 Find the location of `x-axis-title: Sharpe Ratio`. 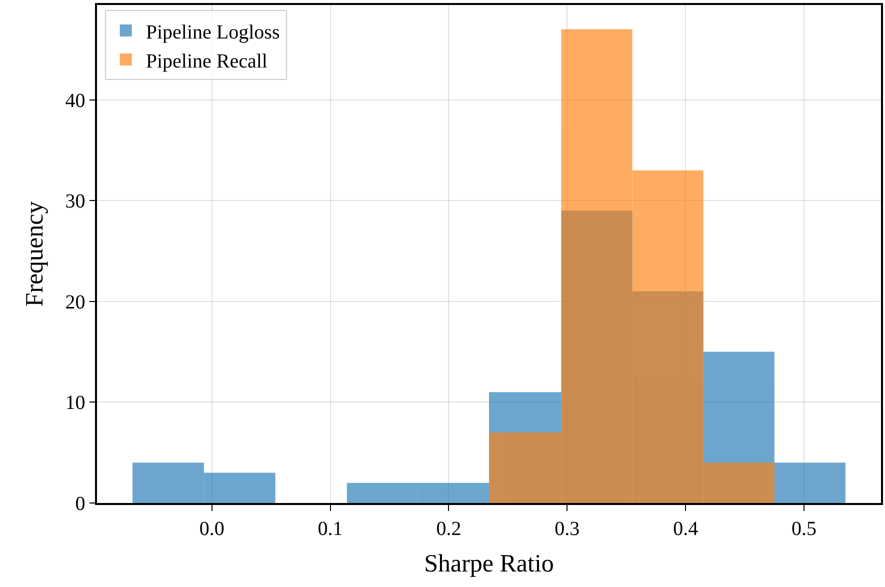

x-axis-title: Sharpe Ratio is located at coordinates (489, 564).